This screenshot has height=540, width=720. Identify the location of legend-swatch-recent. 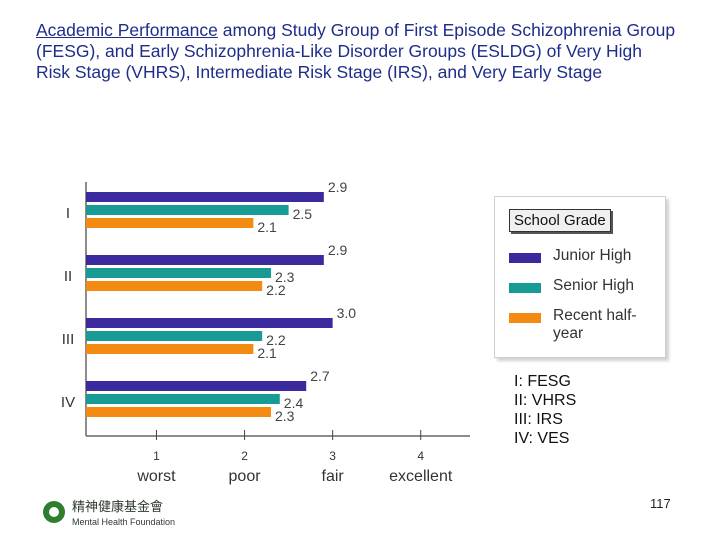
(525, 318).